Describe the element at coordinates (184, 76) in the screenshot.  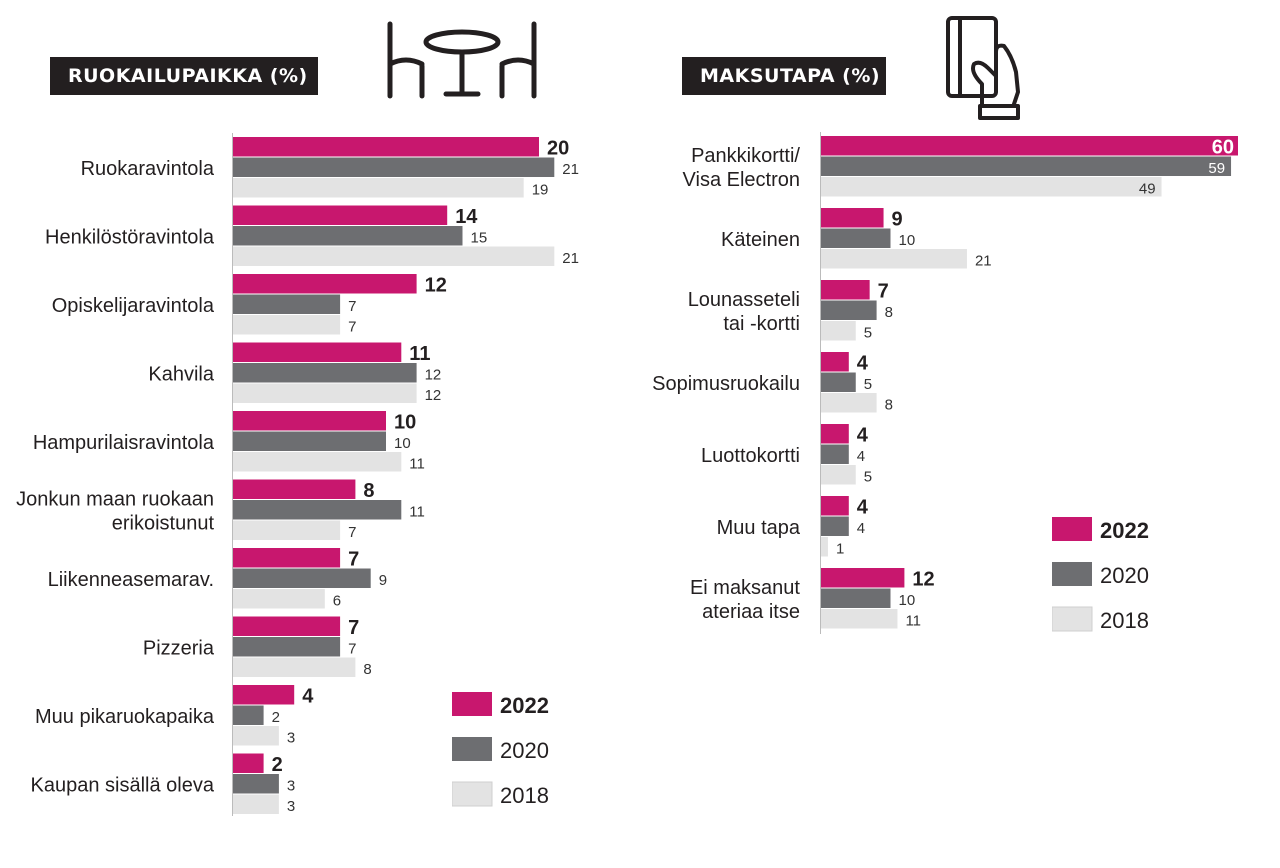
I see `left-chart-heading: RUOKAILUPAIKKA (%)` at that location.